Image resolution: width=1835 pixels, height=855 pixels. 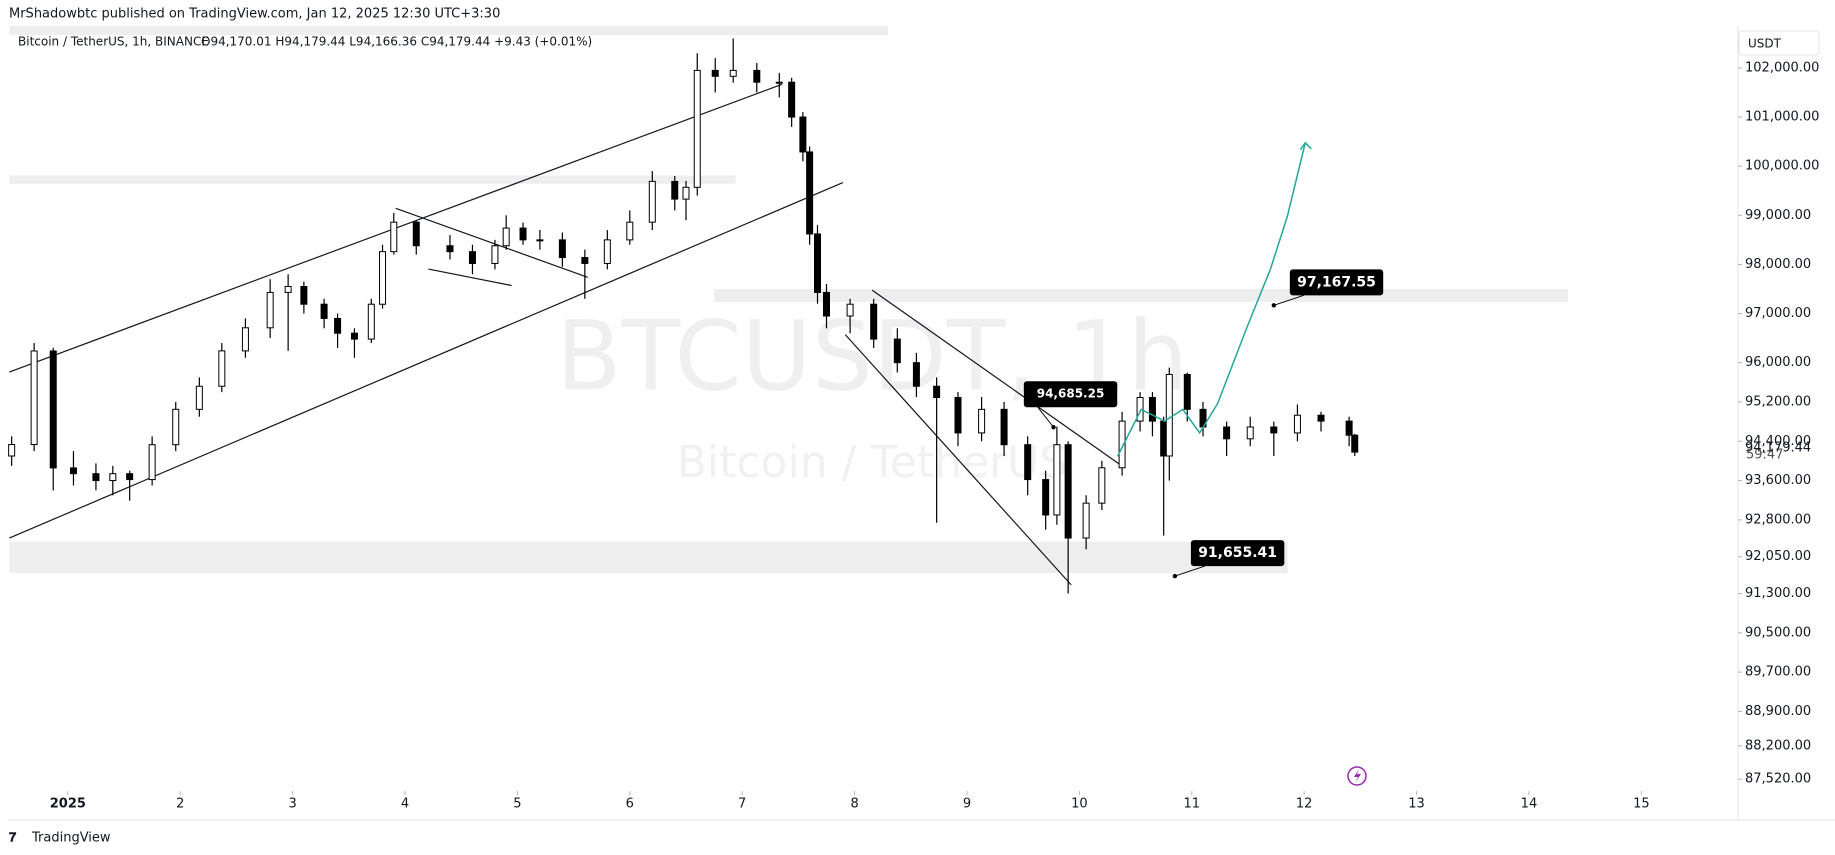 What do you see at coordinates (1765, 44) in the screenshot?
I see `currency-label: USDT` at bounding box center [1765, 44].